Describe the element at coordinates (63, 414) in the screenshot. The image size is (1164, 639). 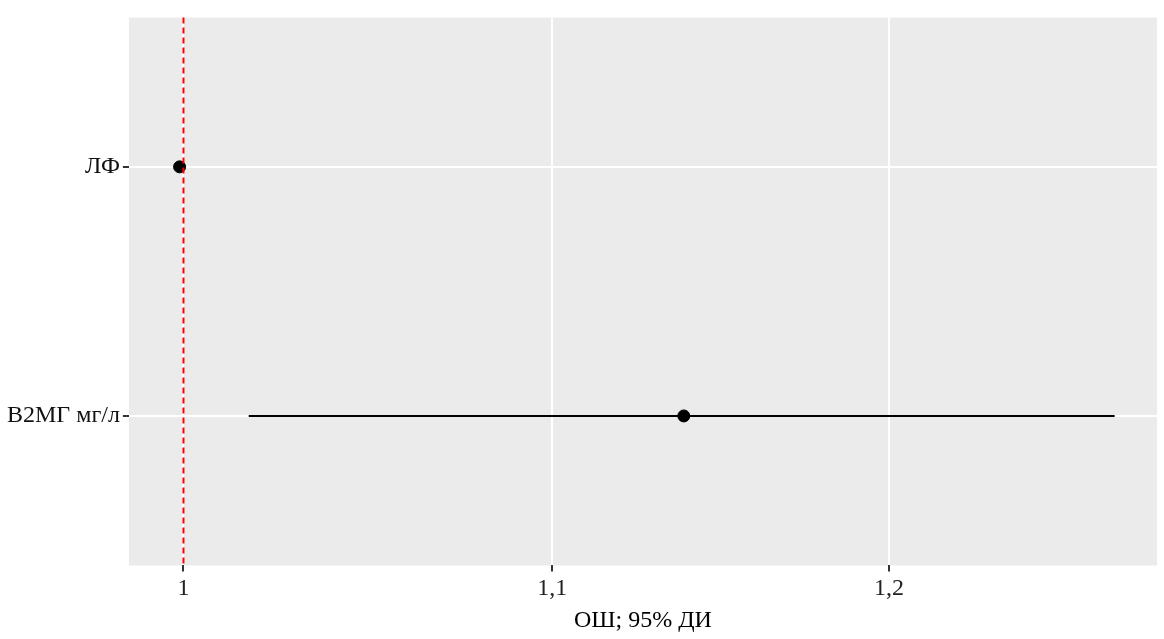
I see `y-tick-label: B2МГ мг/л` at that location.